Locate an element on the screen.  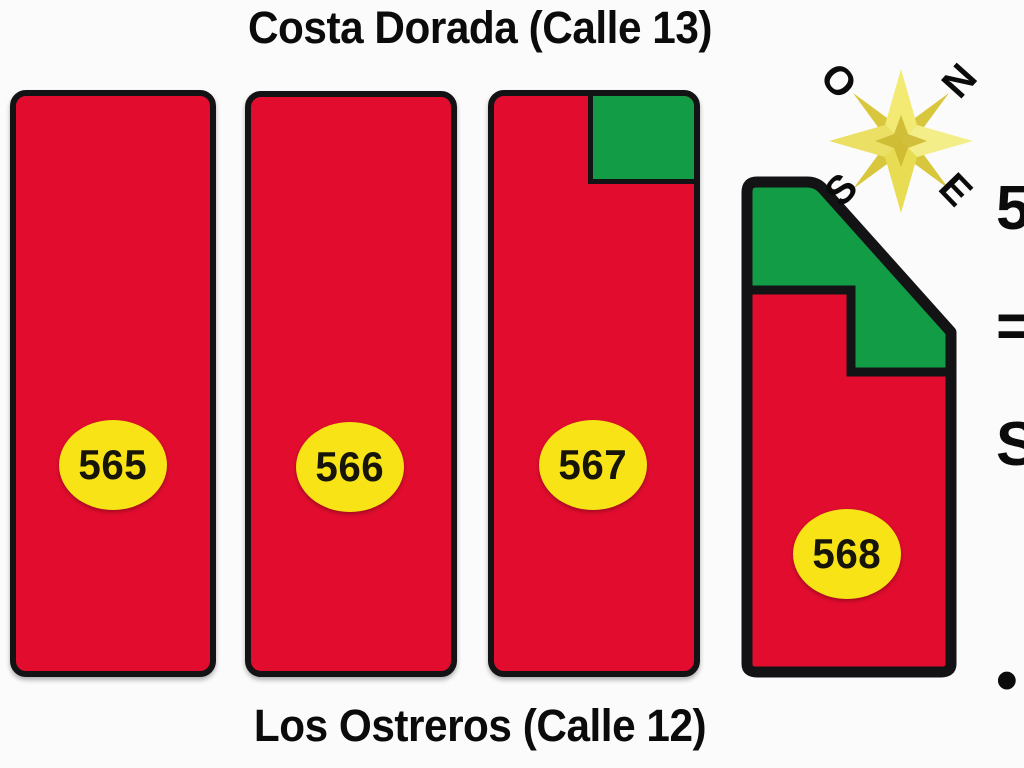
plot-565-number: 565 is located at coordinates (113, 464).